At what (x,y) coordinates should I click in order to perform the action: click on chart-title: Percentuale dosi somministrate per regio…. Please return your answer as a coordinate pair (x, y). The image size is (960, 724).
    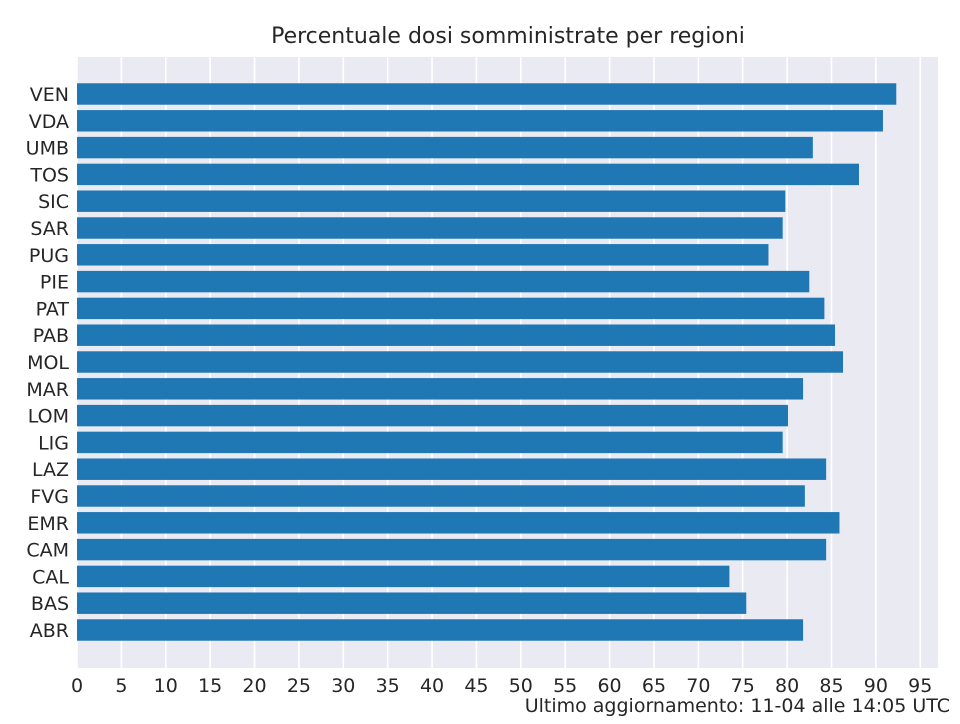
    Looking at the image, I should click on (508, 36).